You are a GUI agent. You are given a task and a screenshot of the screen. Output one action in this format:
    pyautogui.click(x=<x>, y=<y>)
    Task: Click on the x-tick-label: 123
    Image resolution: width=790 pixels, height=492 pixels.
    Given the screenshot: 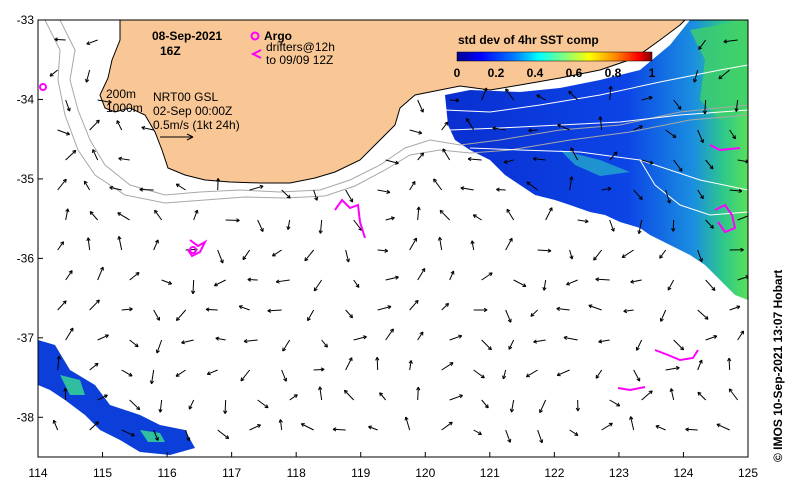 What is the action you would take?
    pyautogui.click(x=619, y=473)
    